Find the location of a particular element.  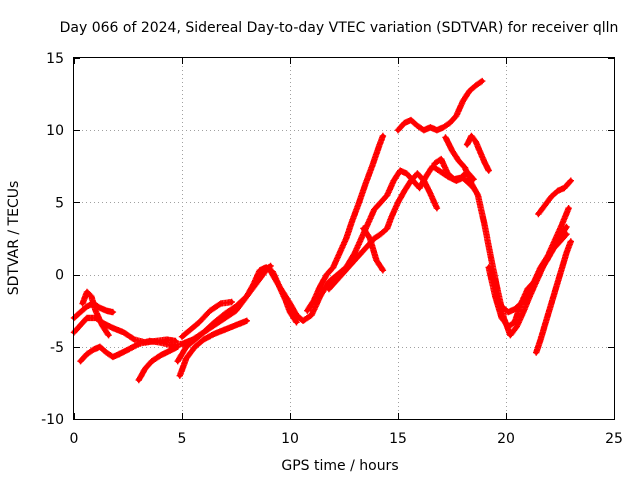

series-trace-u is located at coordinates (554, 197).